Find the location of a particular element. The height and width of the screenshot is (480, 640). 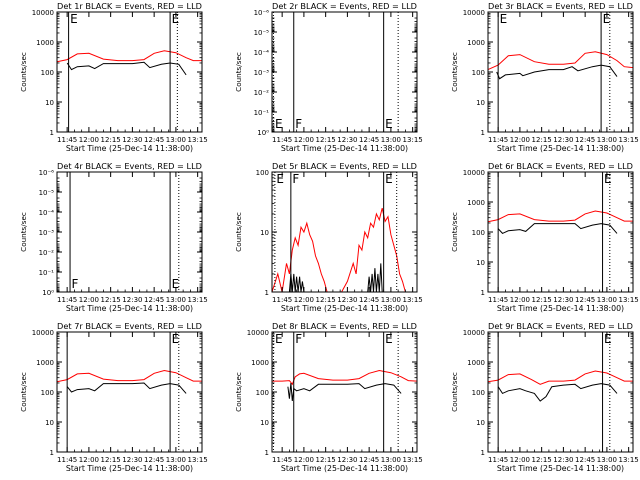

panel-title: Det 9r BLACK = Events, RED = LLD is located at coordinates (560, 326).